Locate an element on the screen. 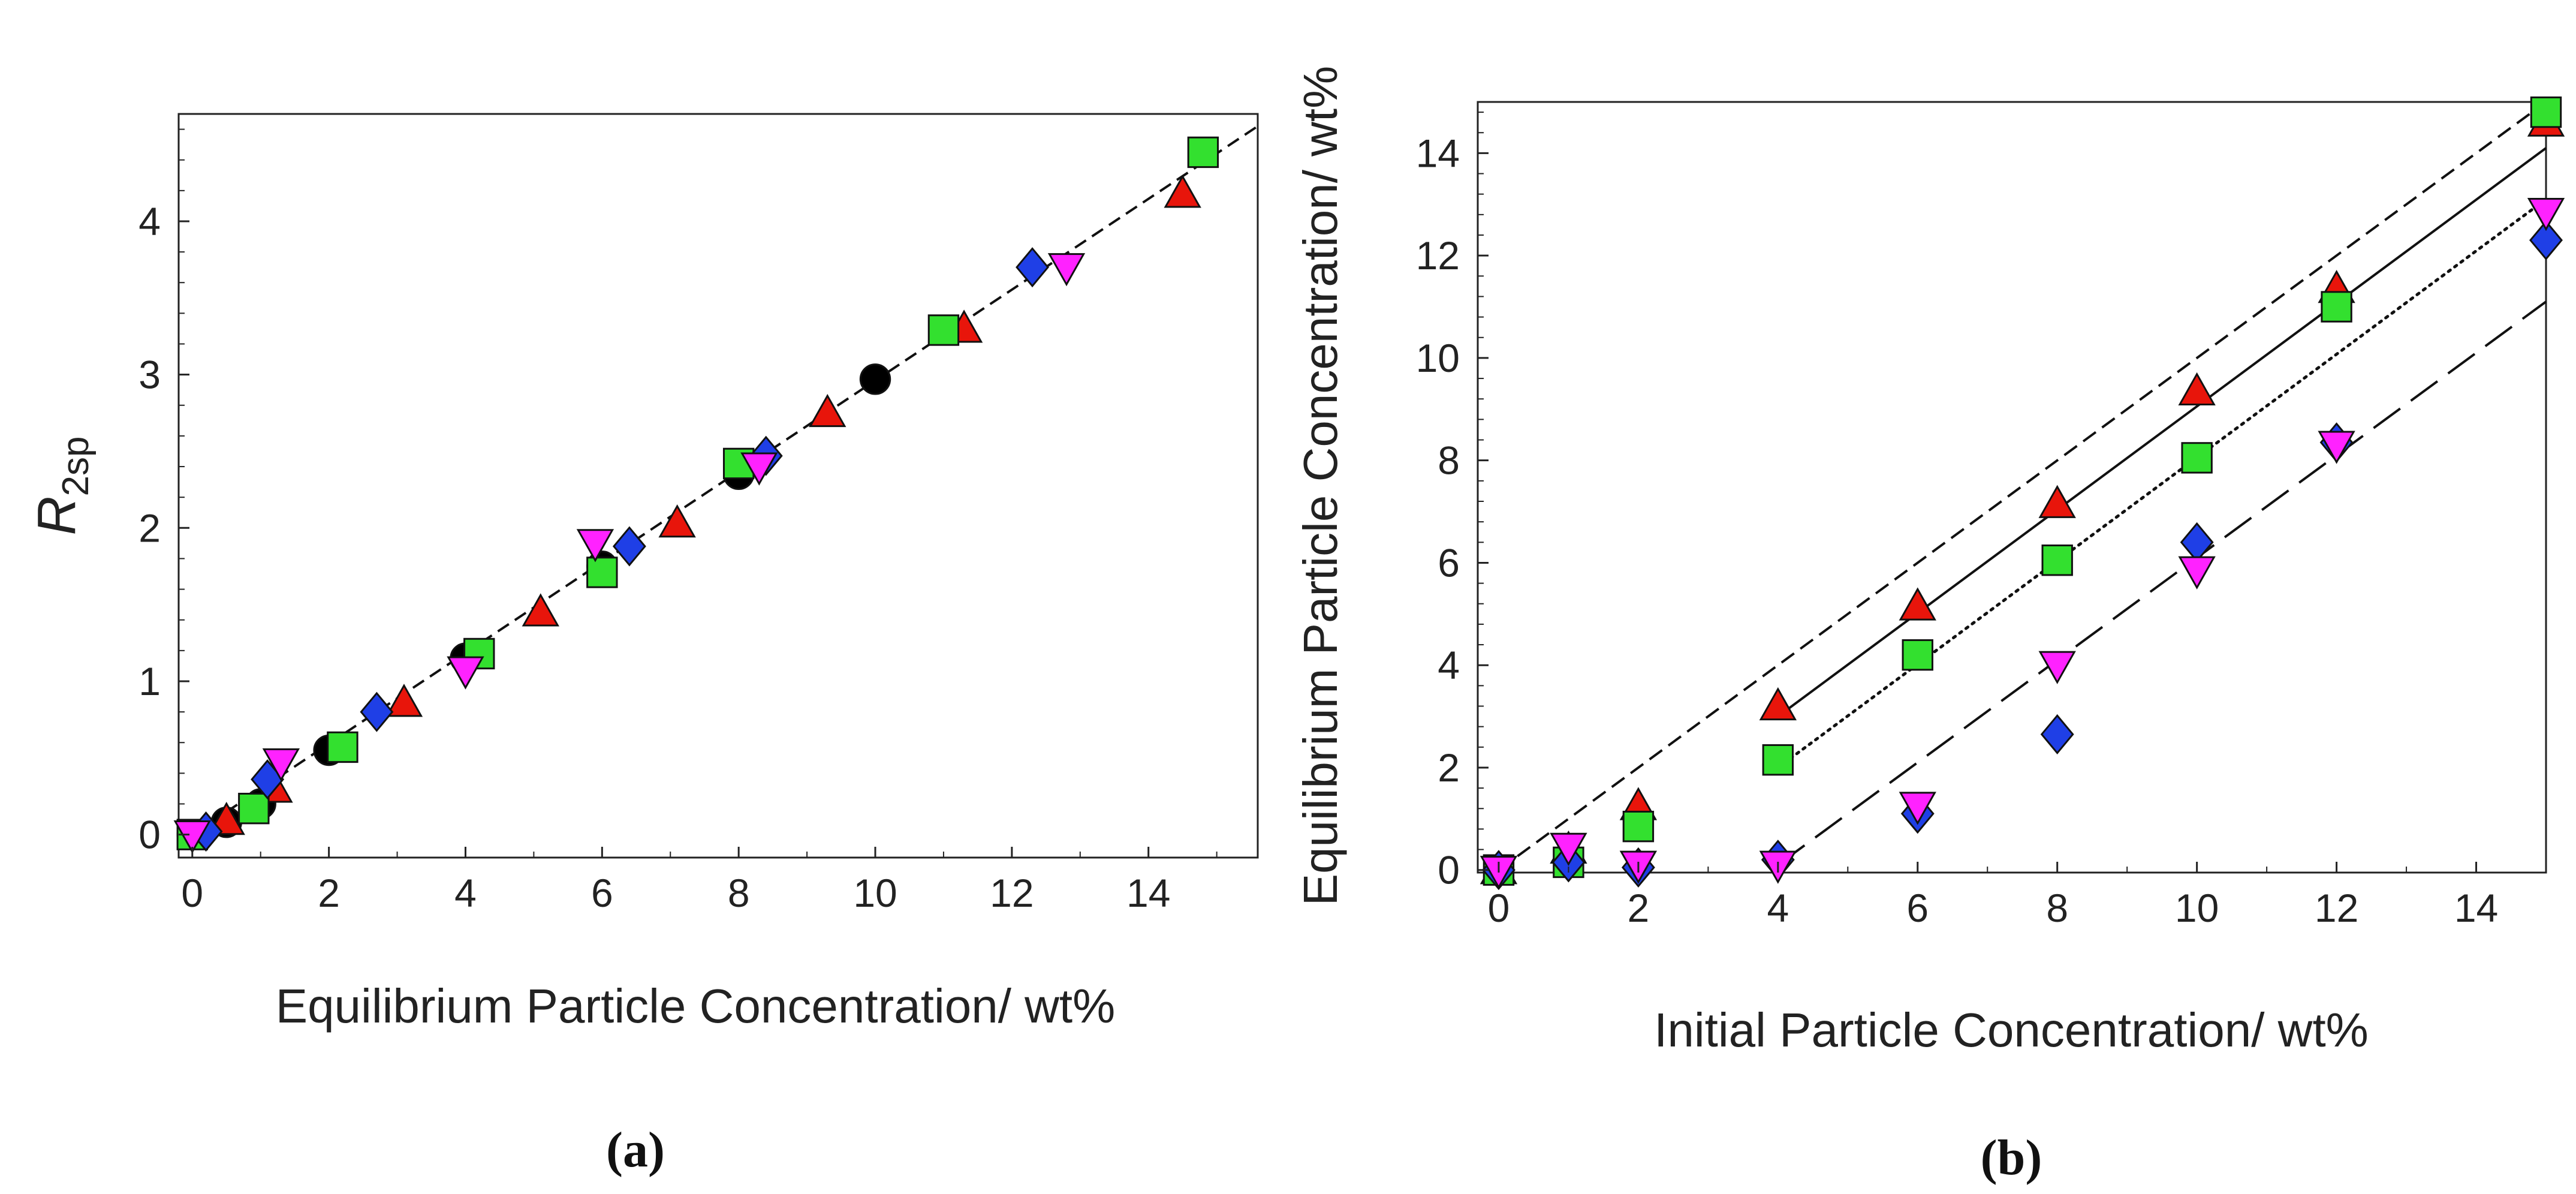 The width and height of the screenshot is (2576, 1194). panel-a-y-tick-label: 0 is located at coordinates (150, 835).